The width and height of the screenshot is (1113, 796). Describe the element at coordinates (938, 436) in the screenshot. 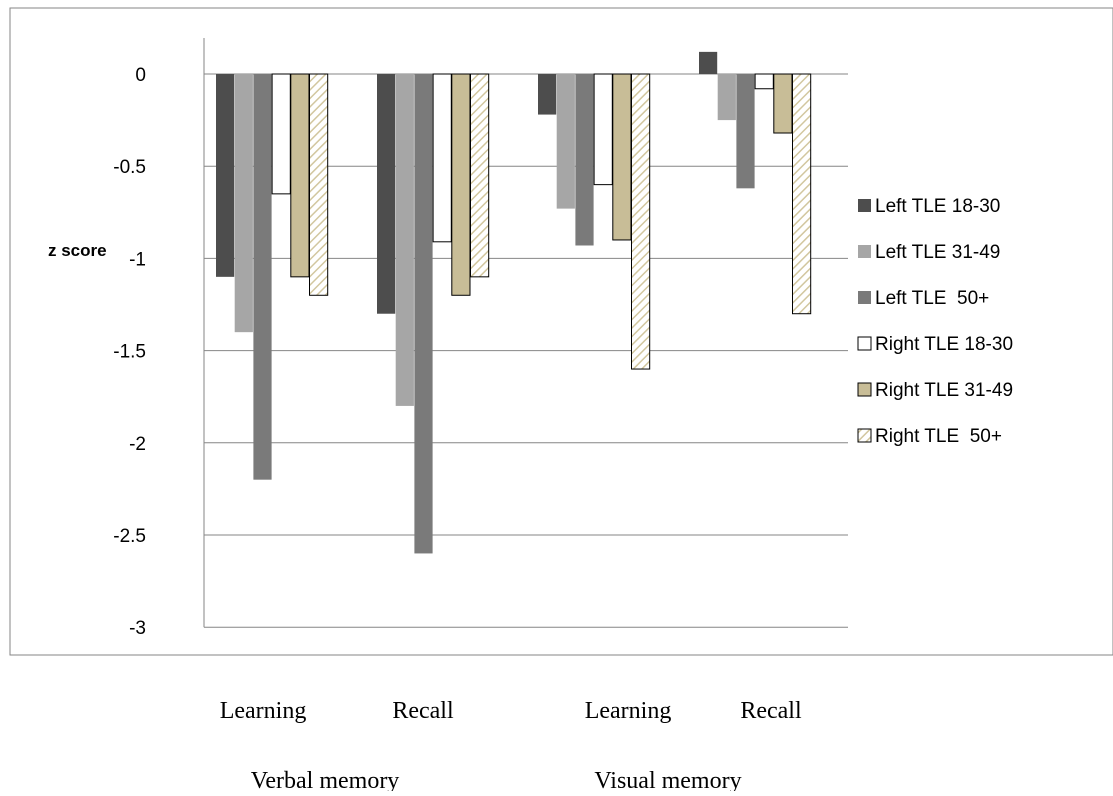

I see `legend-label: Right TLE 50+` at that location.